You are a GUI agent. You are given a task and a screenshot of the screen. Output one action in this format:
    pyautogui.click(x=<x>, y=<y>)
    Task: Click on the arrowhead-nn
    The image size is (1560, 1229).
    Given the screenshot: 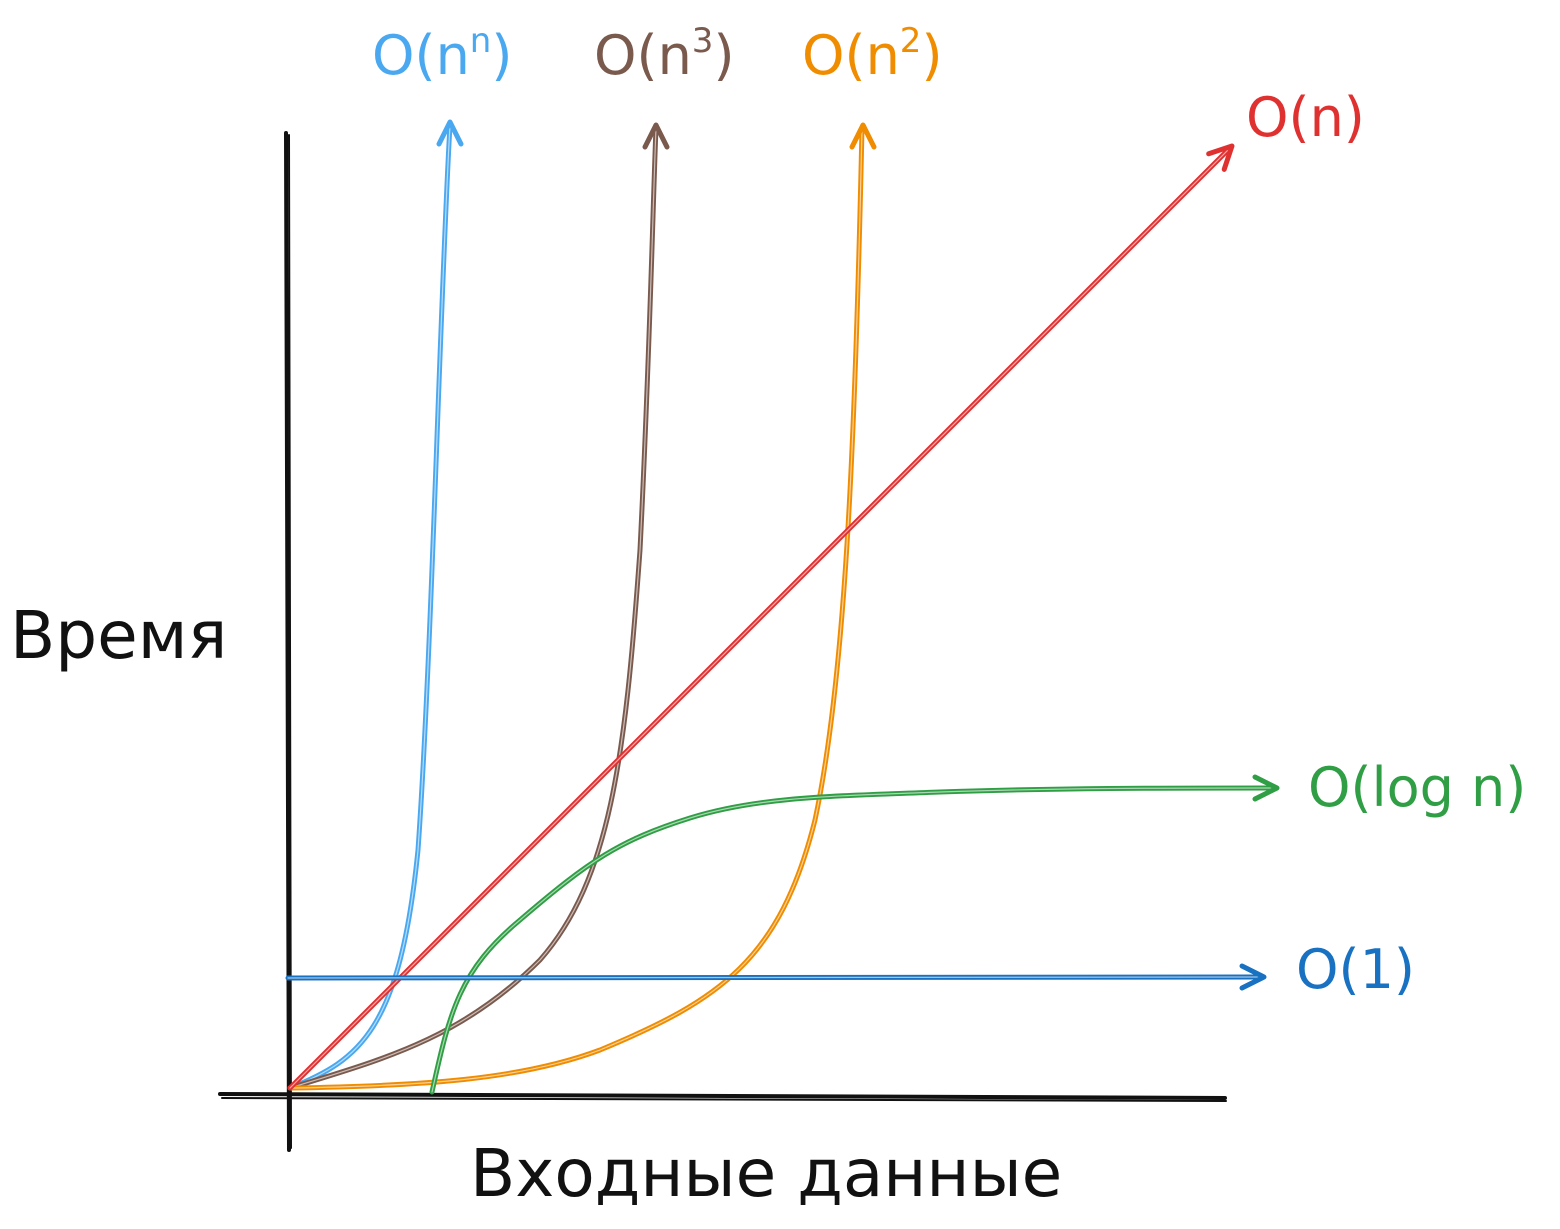 What is the action you would take?
    pyautogui.click(x=450, y=133)
    